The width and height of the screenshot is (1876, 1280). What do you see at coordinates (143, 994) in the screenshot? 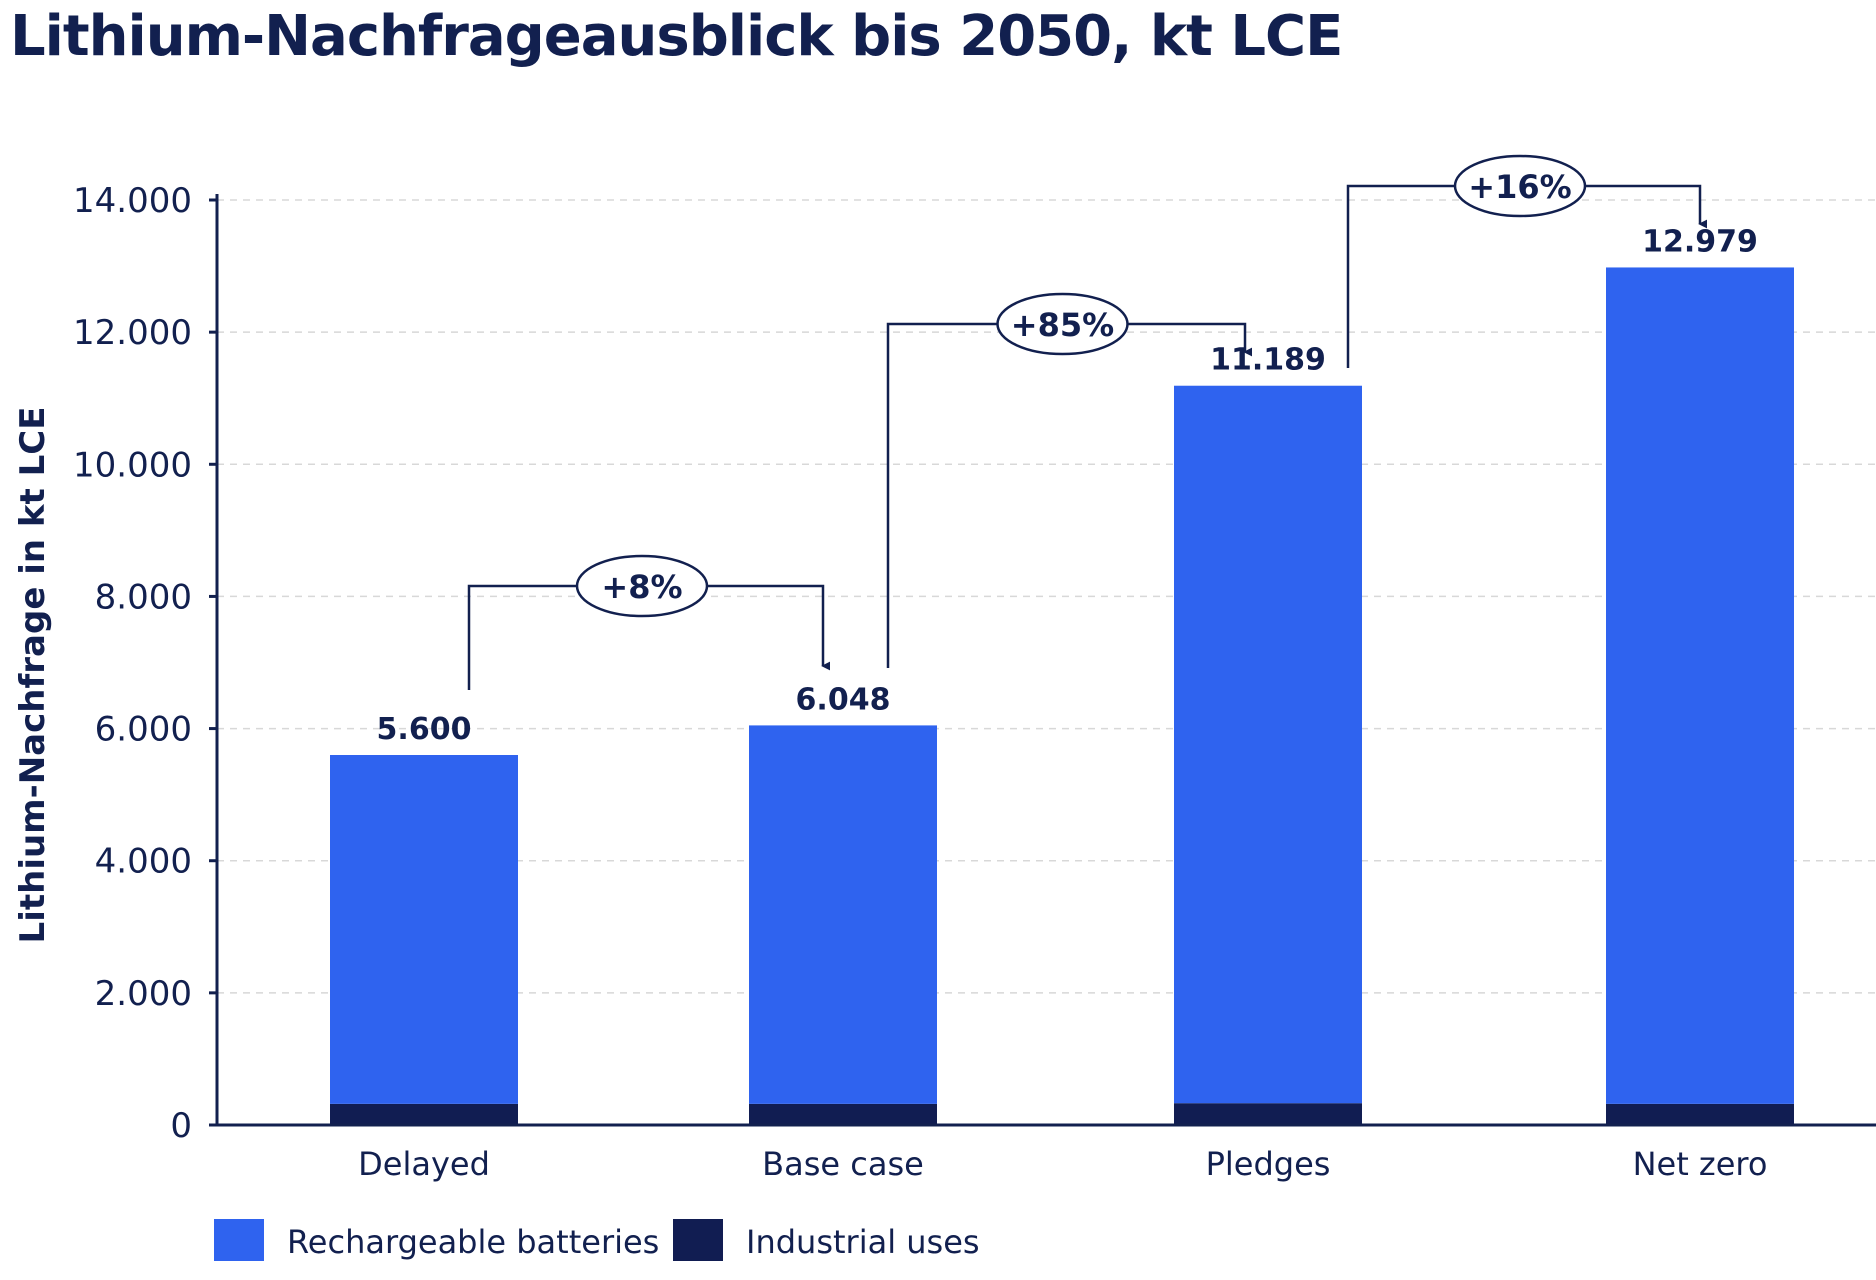
I see `y-tick-label: 2.000` at bounding box center [143, 994].